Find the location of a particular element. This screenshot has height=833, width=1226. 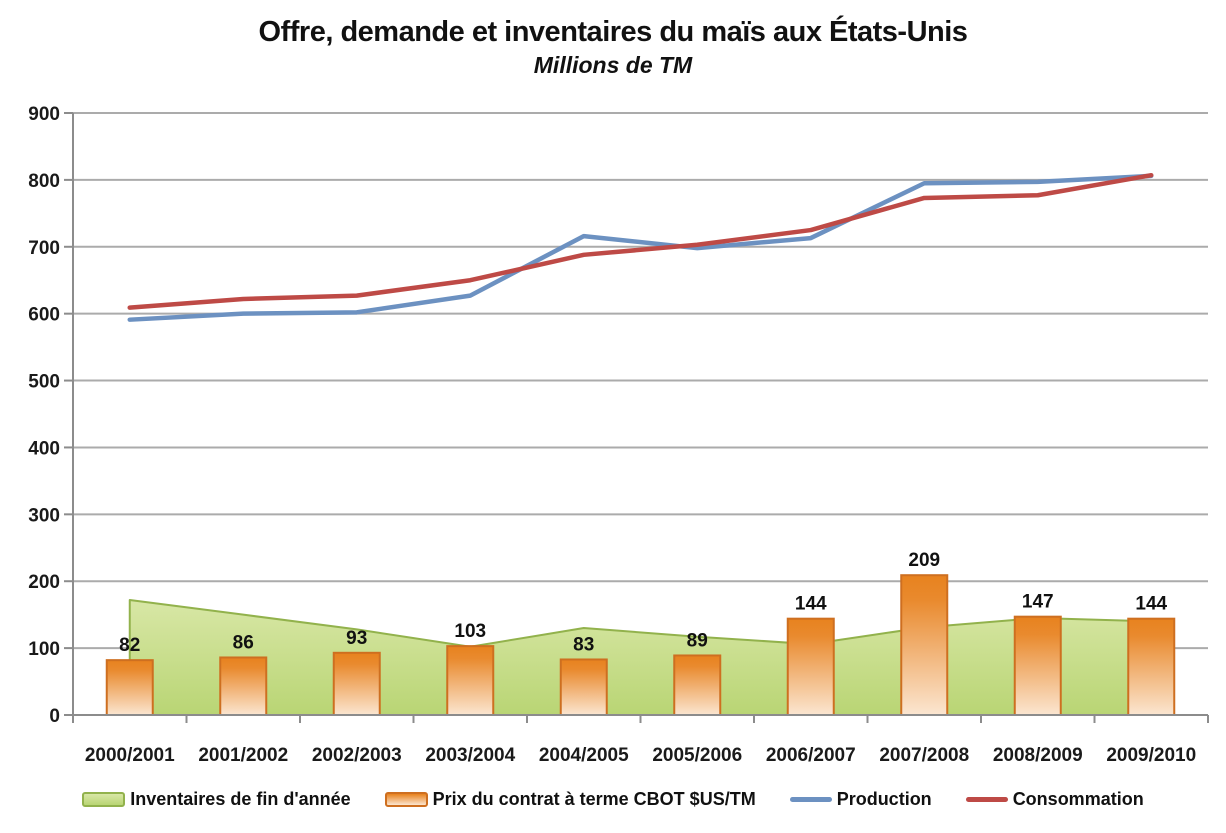

y-axis-label: 500 is located at coordinates (44, 382).